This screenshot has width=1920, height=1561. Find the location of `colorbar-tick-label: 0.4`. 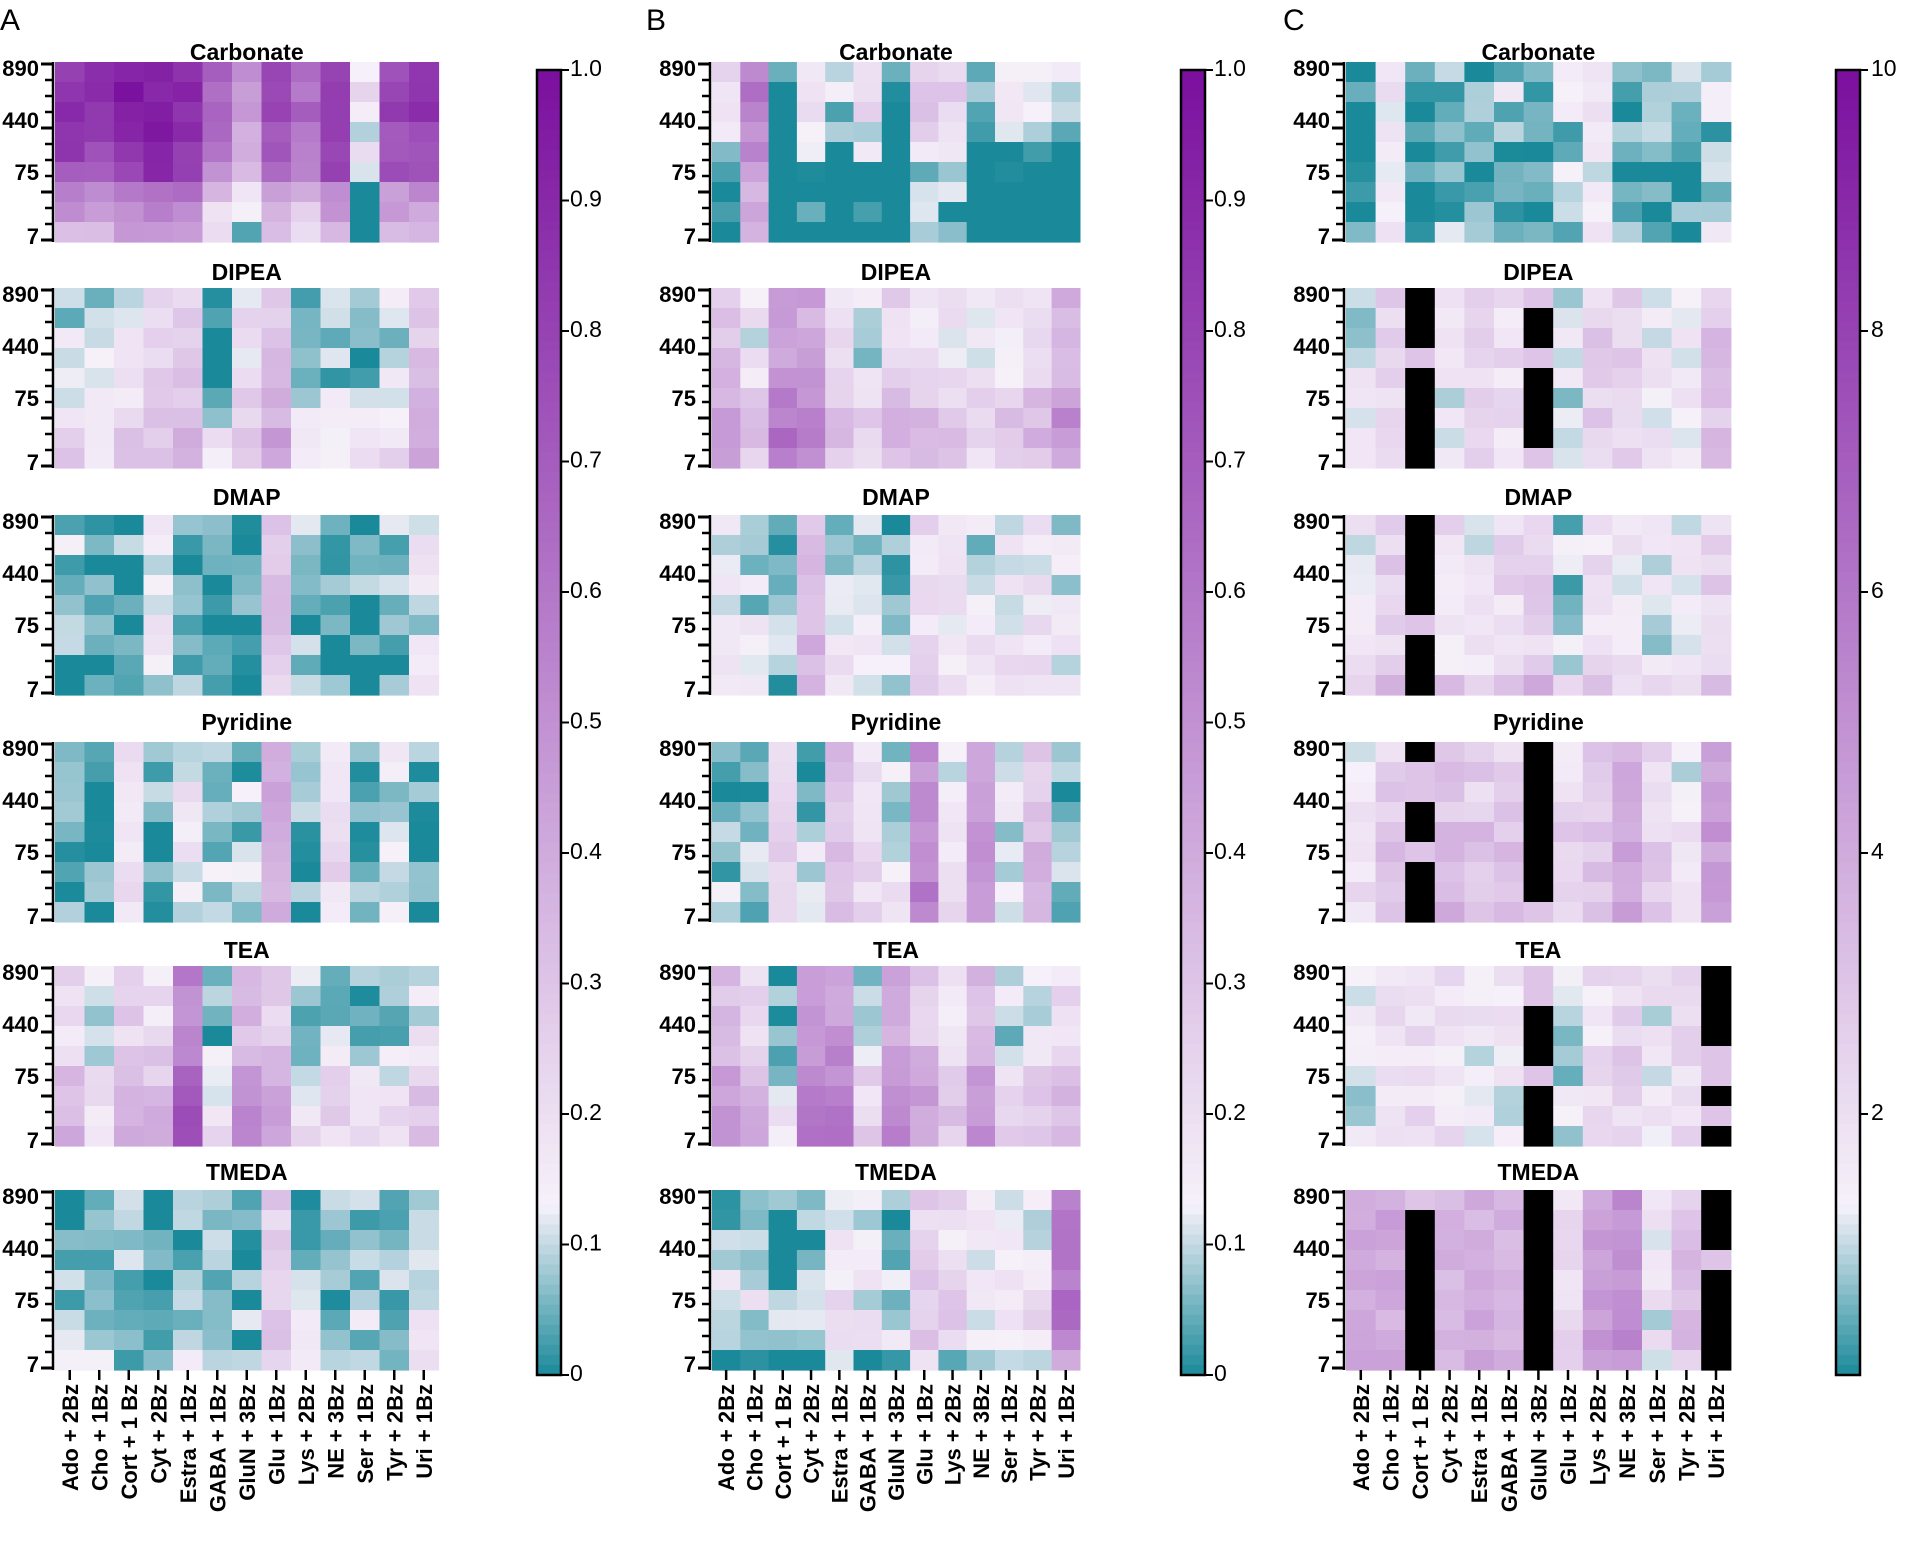

colorbar-tick-label: 0.4 is located at coordinates (1230, 851).